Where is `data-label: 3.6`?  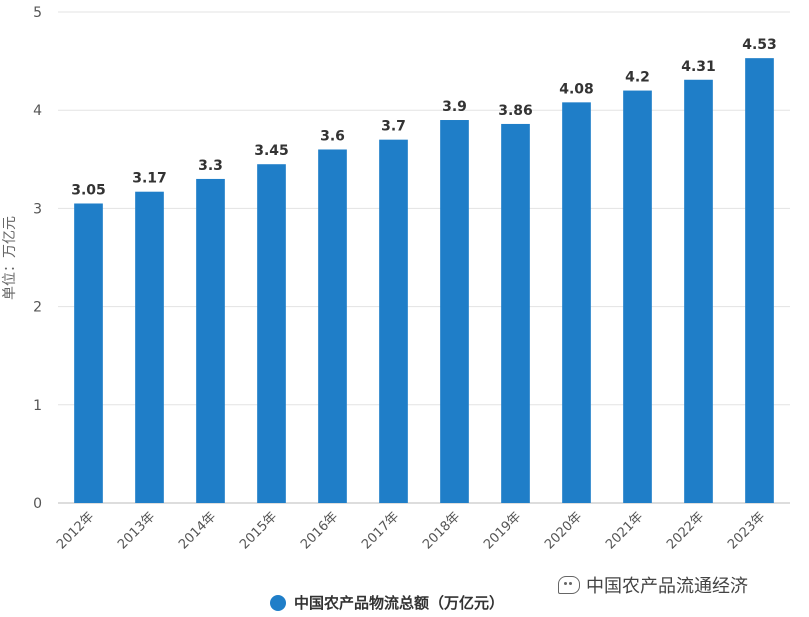 data-label: 3.6 is located at coordinates (332, 136).